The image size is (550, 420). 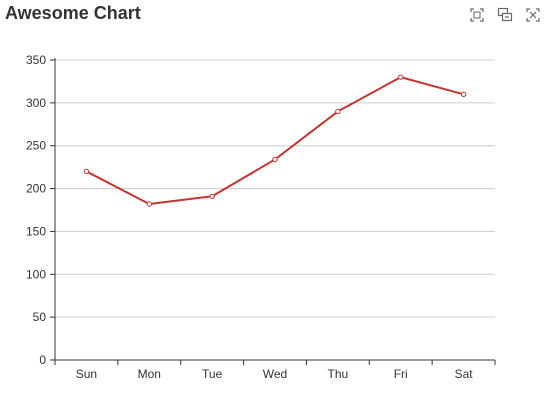 I want to click on y-tick-label: 350, so click(x=36, y=60).